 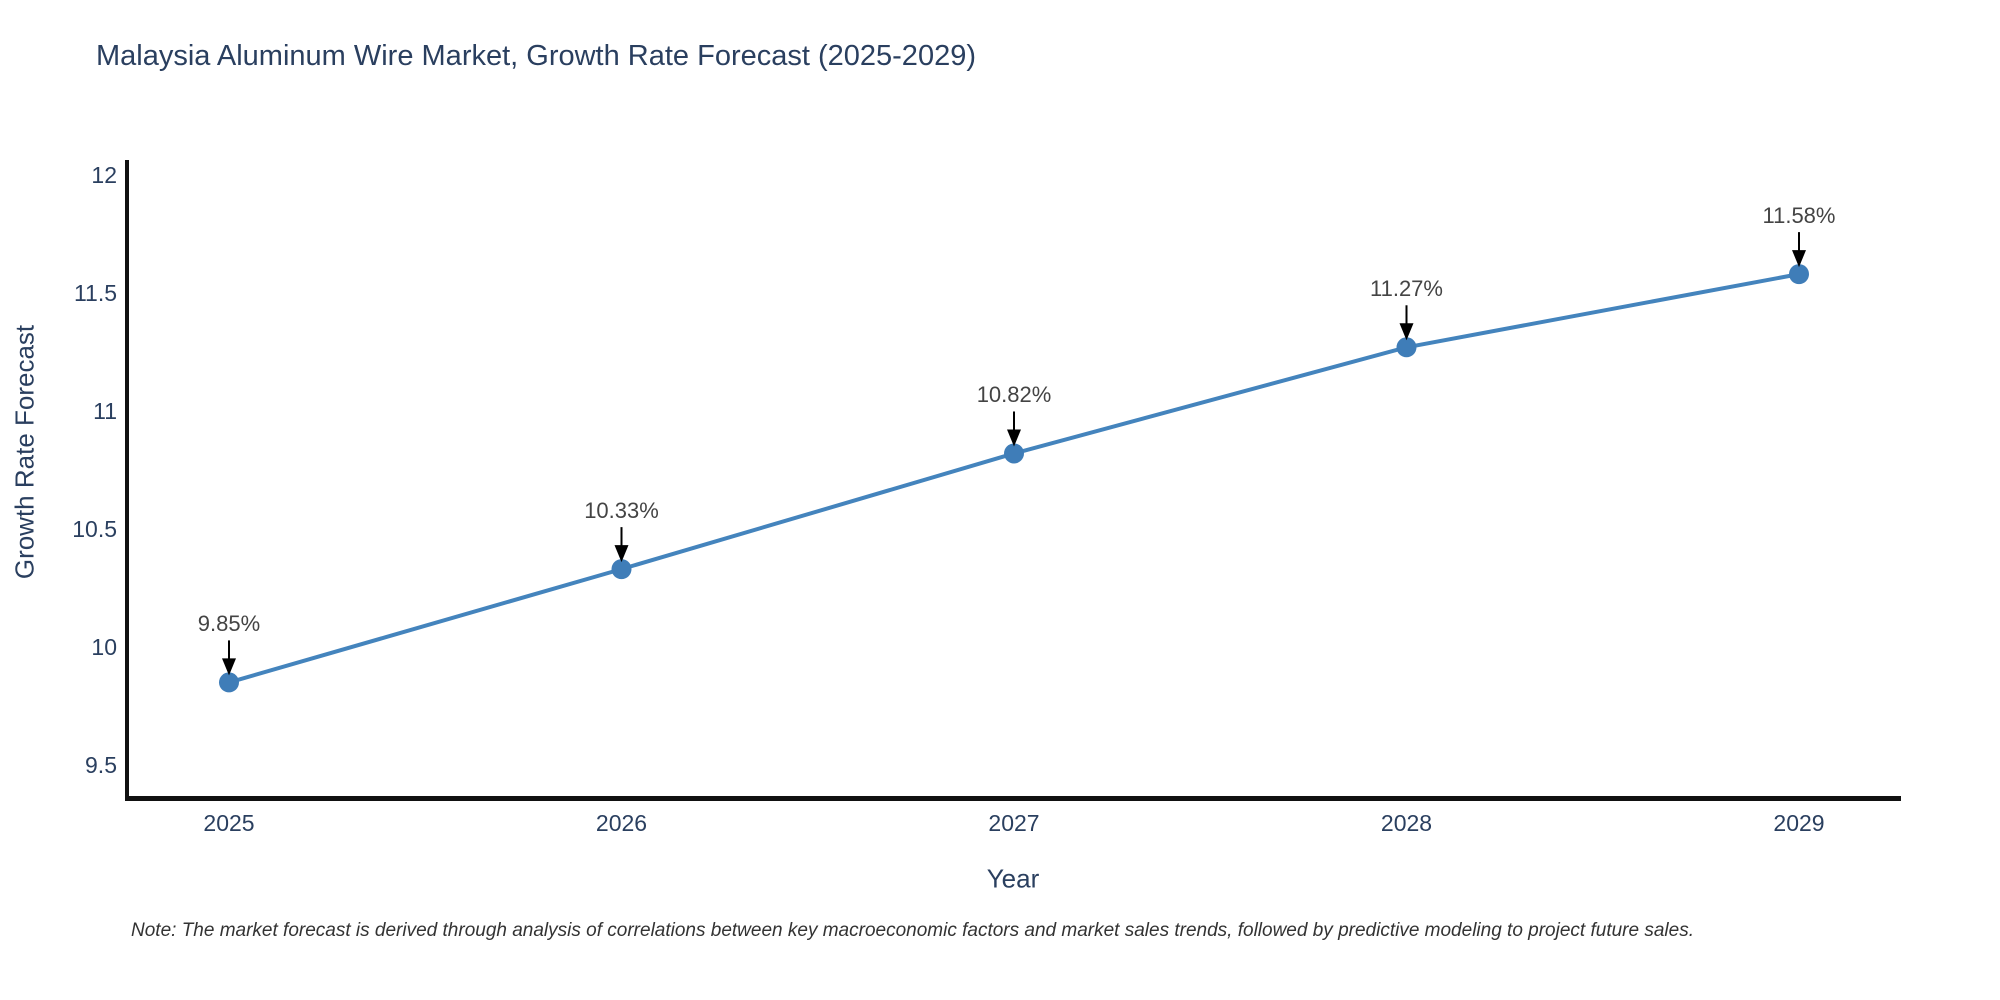 I want to click on y-tick-label: 9.5, so click(x=101, y=765).